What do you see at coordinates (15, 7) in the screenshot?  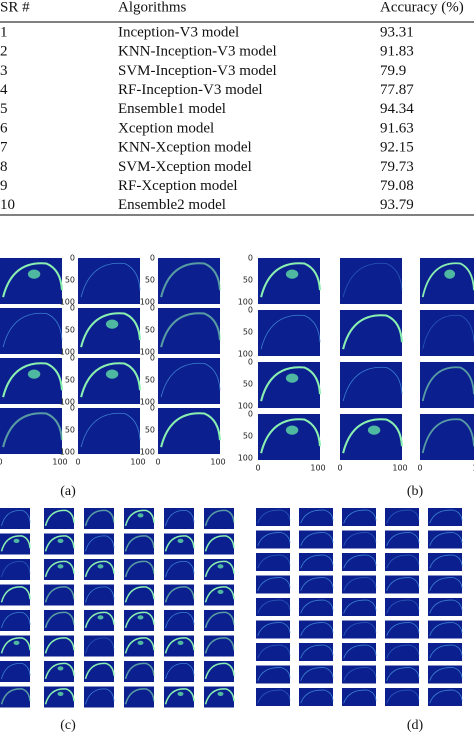 I see `table-header: SR #` at bounding box center [15, 7].